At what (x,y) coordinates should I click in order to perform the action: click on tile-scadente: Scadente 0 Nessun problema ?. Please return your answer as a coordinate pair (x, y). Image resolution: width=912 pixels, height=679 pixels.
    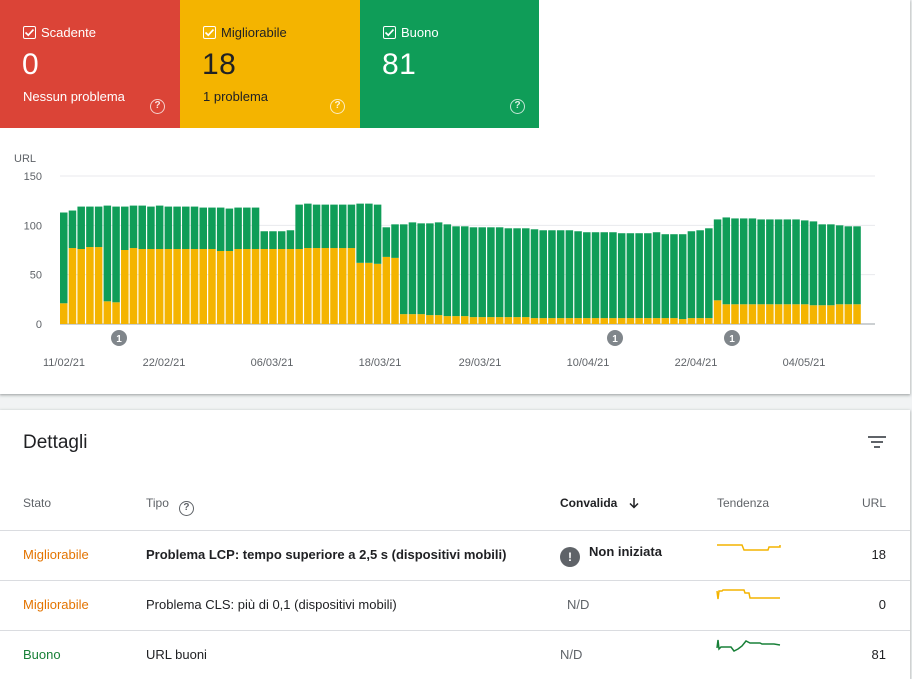
    Looking at the image, I should click on (90, 64).